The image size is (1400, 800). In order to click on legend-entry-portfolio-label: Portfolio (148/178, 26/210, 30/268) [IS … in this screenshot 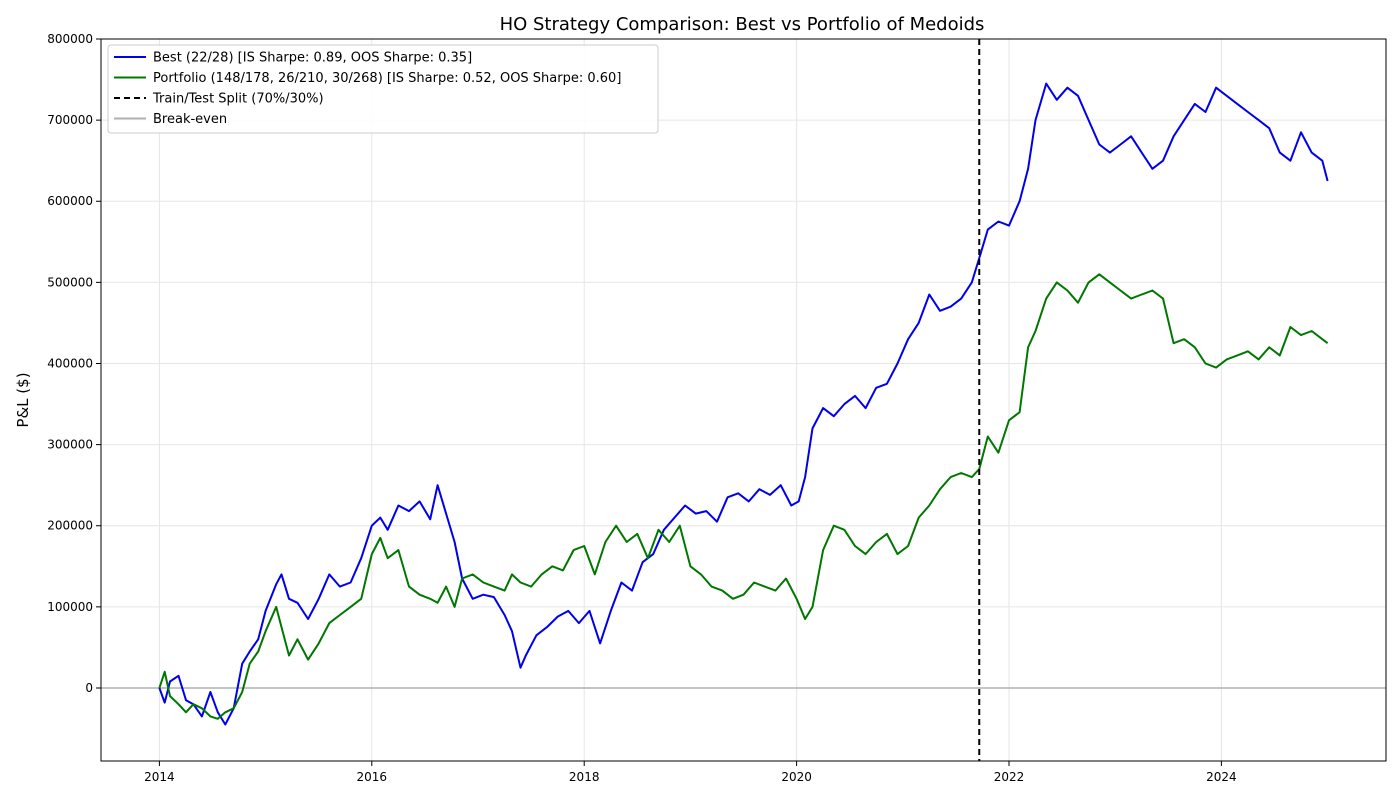, I will do `click(387, 78)`.